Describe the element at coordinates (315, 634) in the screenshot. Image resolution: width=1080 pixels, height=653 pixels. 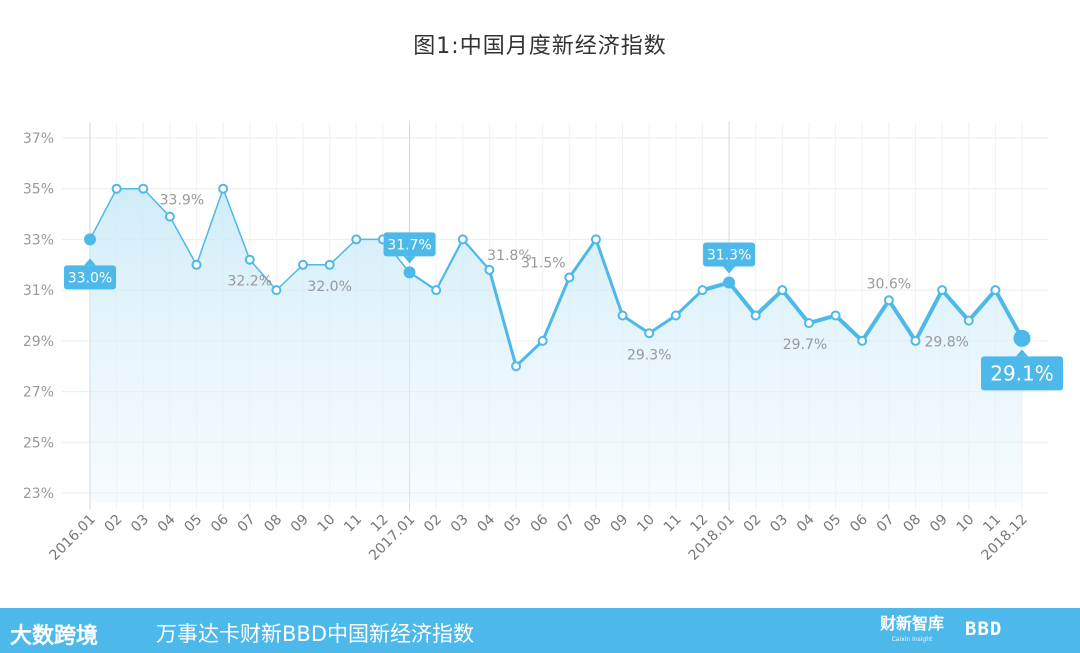
I see `footer-subtitle: 万事达卡财新BBD中国新经济指数` at that location.